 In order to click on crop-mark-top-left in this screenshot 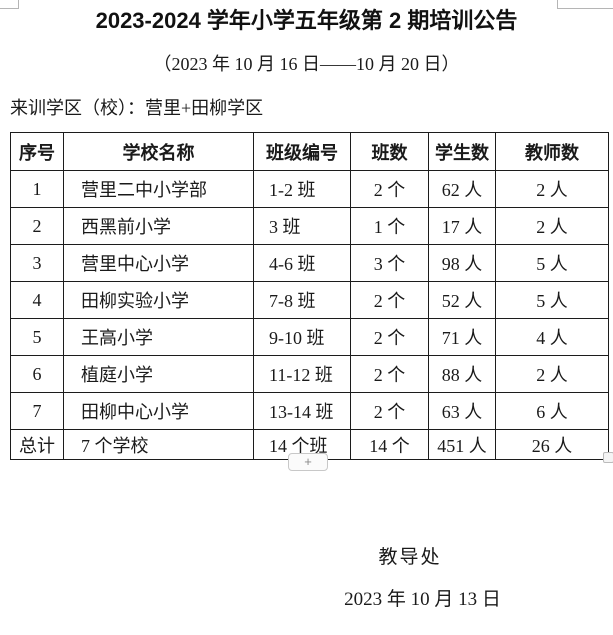, I will do `click(9, 4)`.